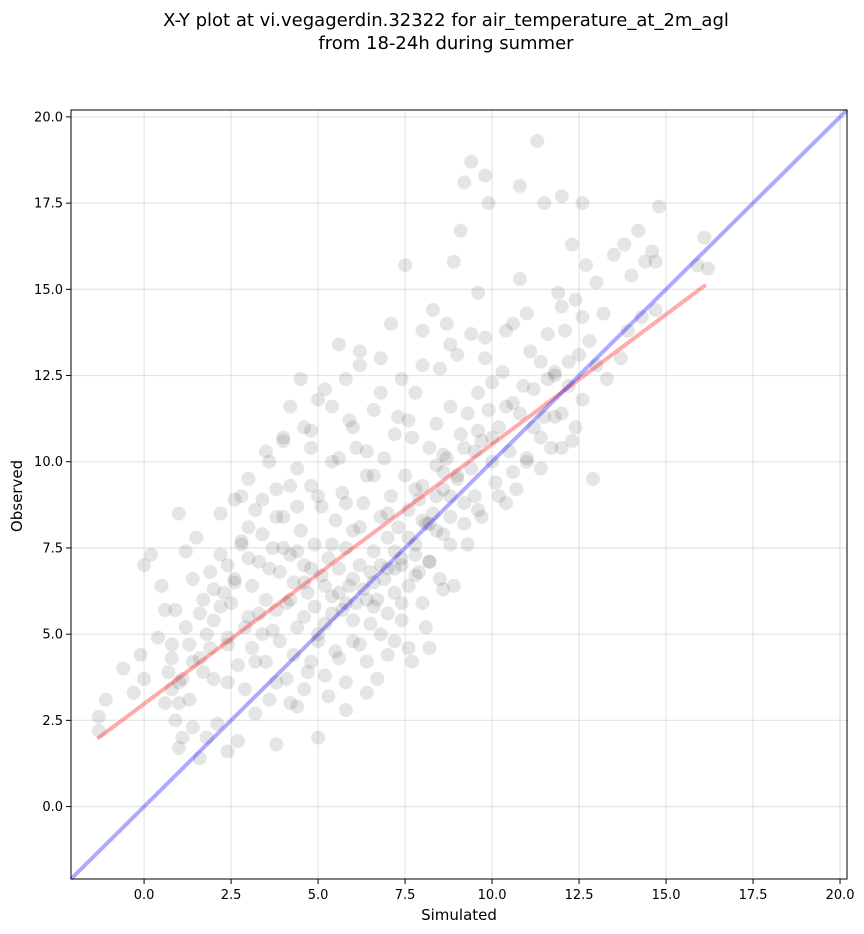 Image resolution: width=864 pixels, height=934 pixels. What do you see at coordinates (17, 496) in the screenshot?
I see `y-axis-label: Observed` at bounding box center [17, 496].